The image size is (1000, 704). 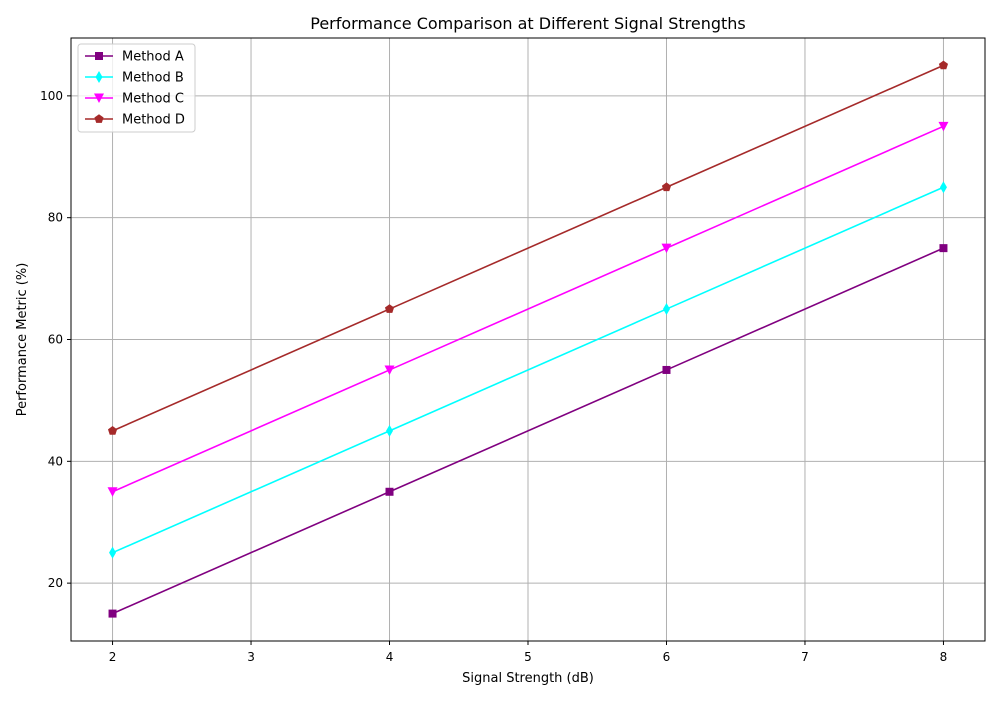 What do you see at coordinates (390, 657) in the screenshot?
I see `x-tick-label: 4` at bounding box center [390, 657].